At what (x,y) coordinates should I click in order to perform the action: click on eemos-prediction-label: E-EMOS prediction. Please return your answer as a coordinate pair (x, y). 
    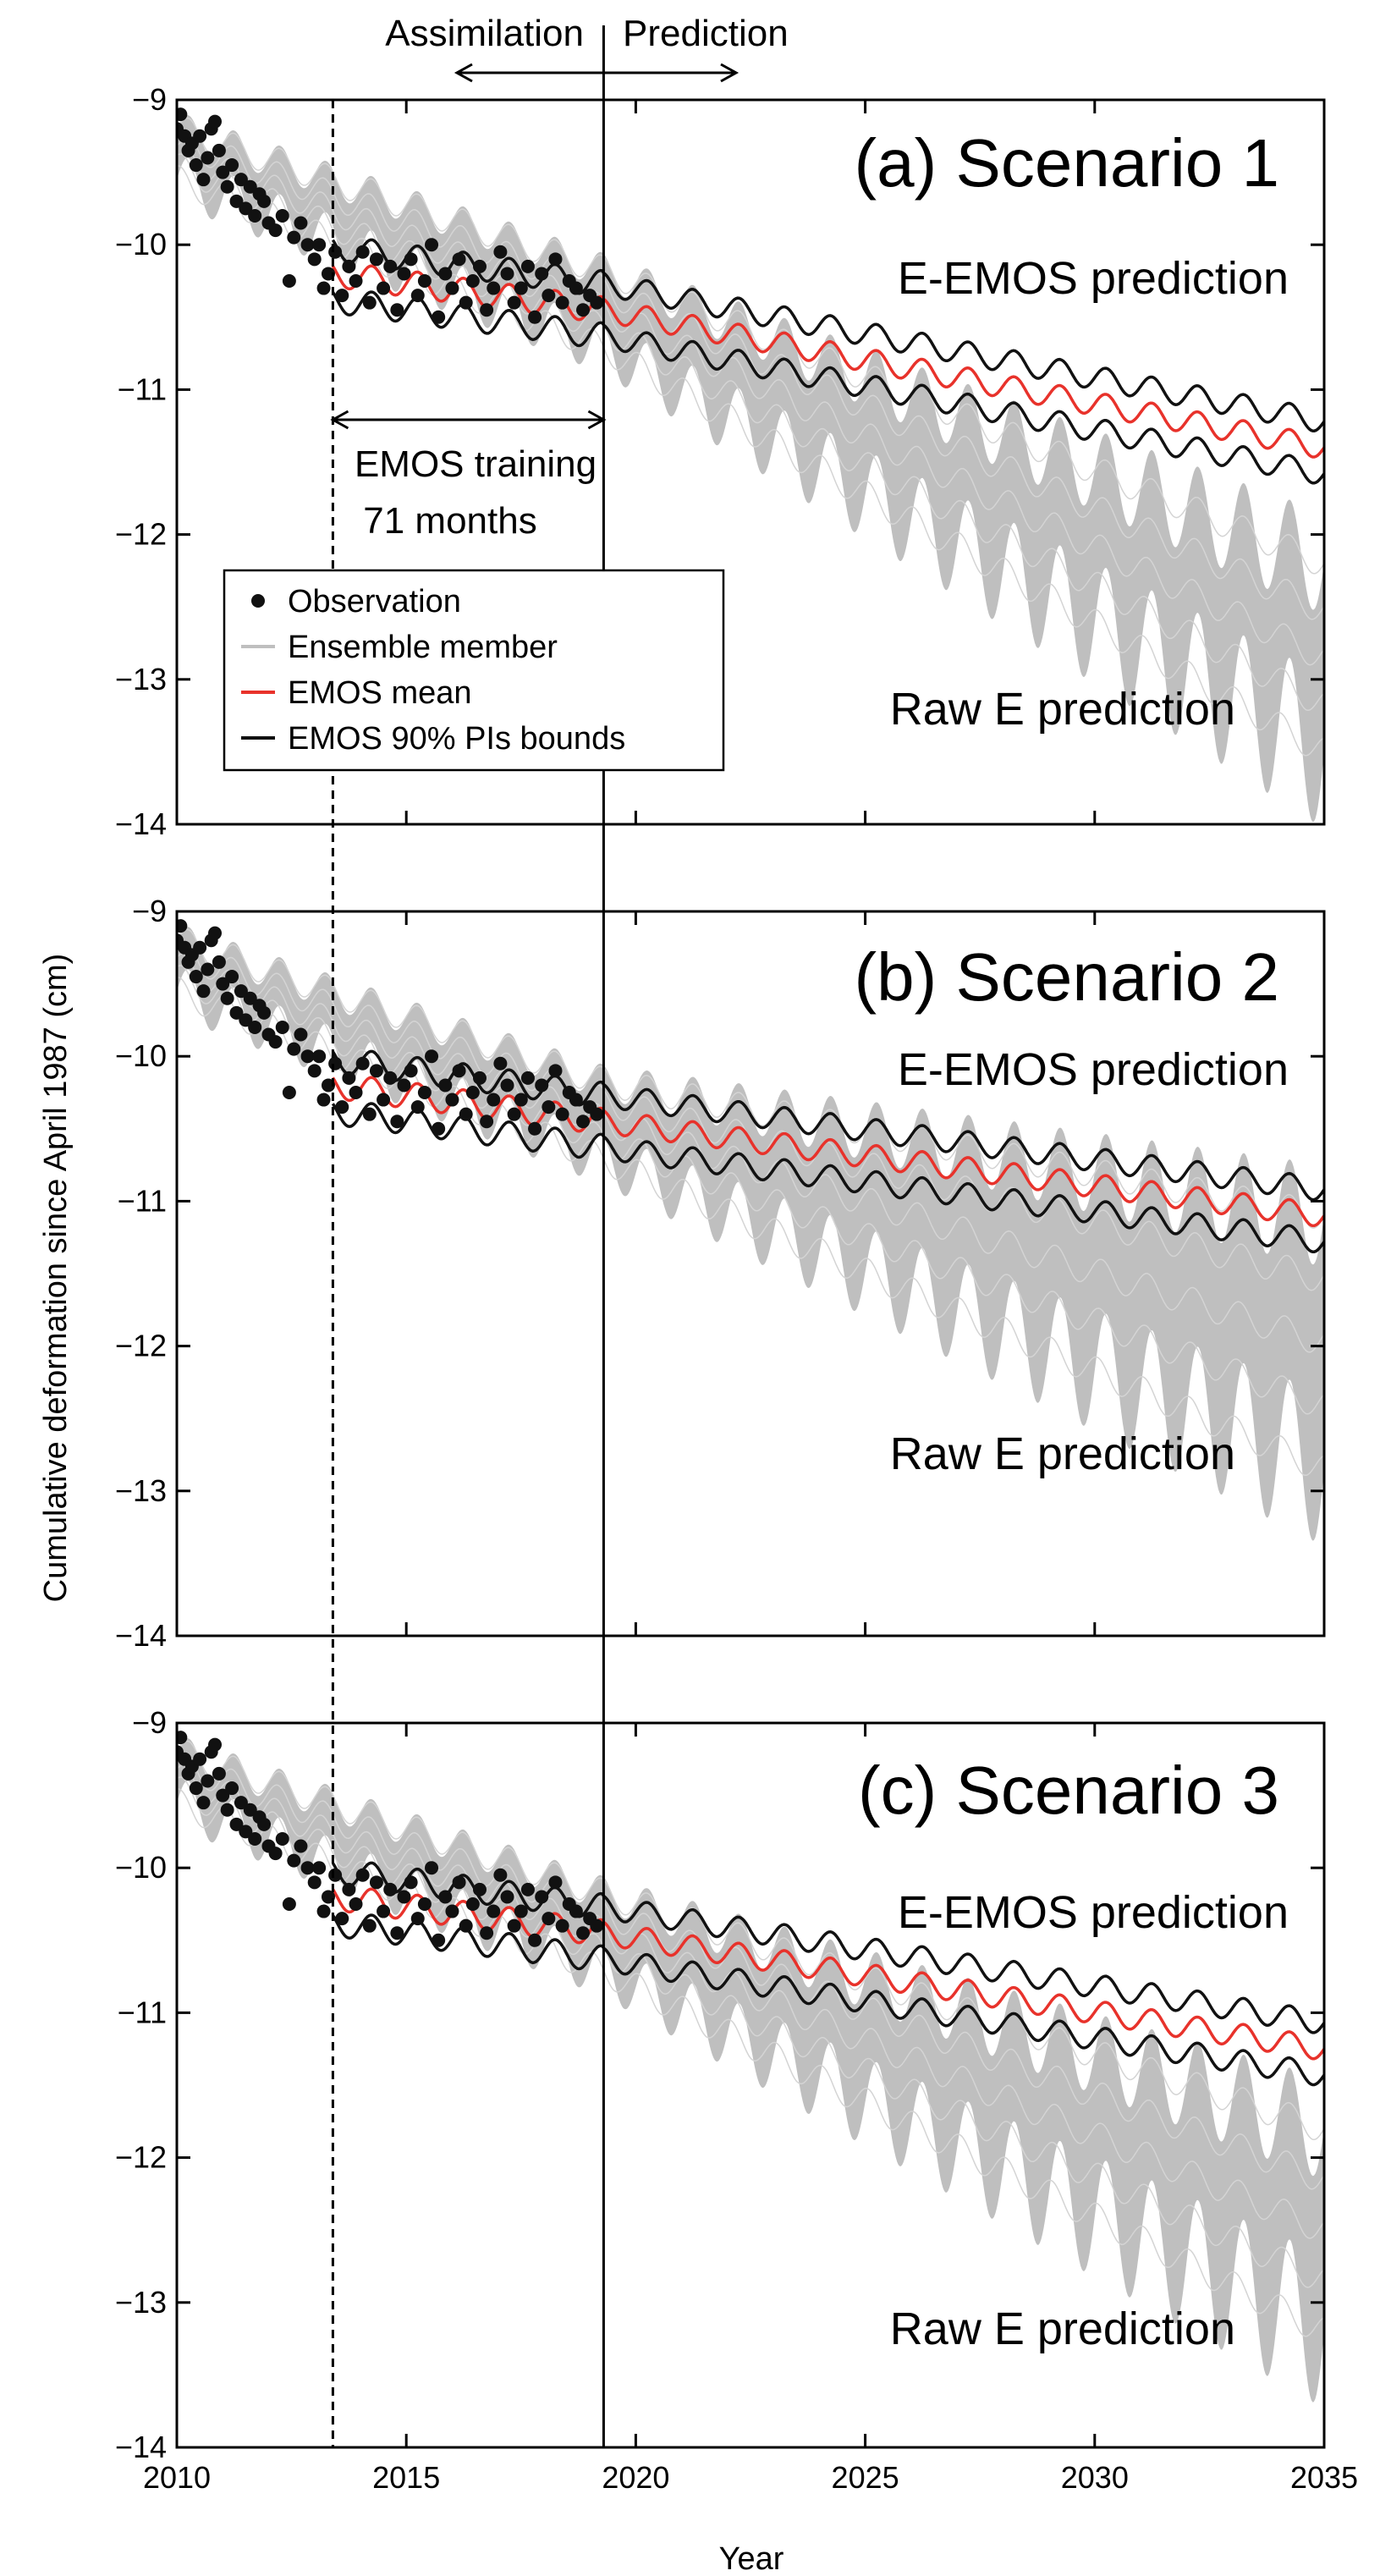
    Looking at the image, I should click on (1093, 1912).